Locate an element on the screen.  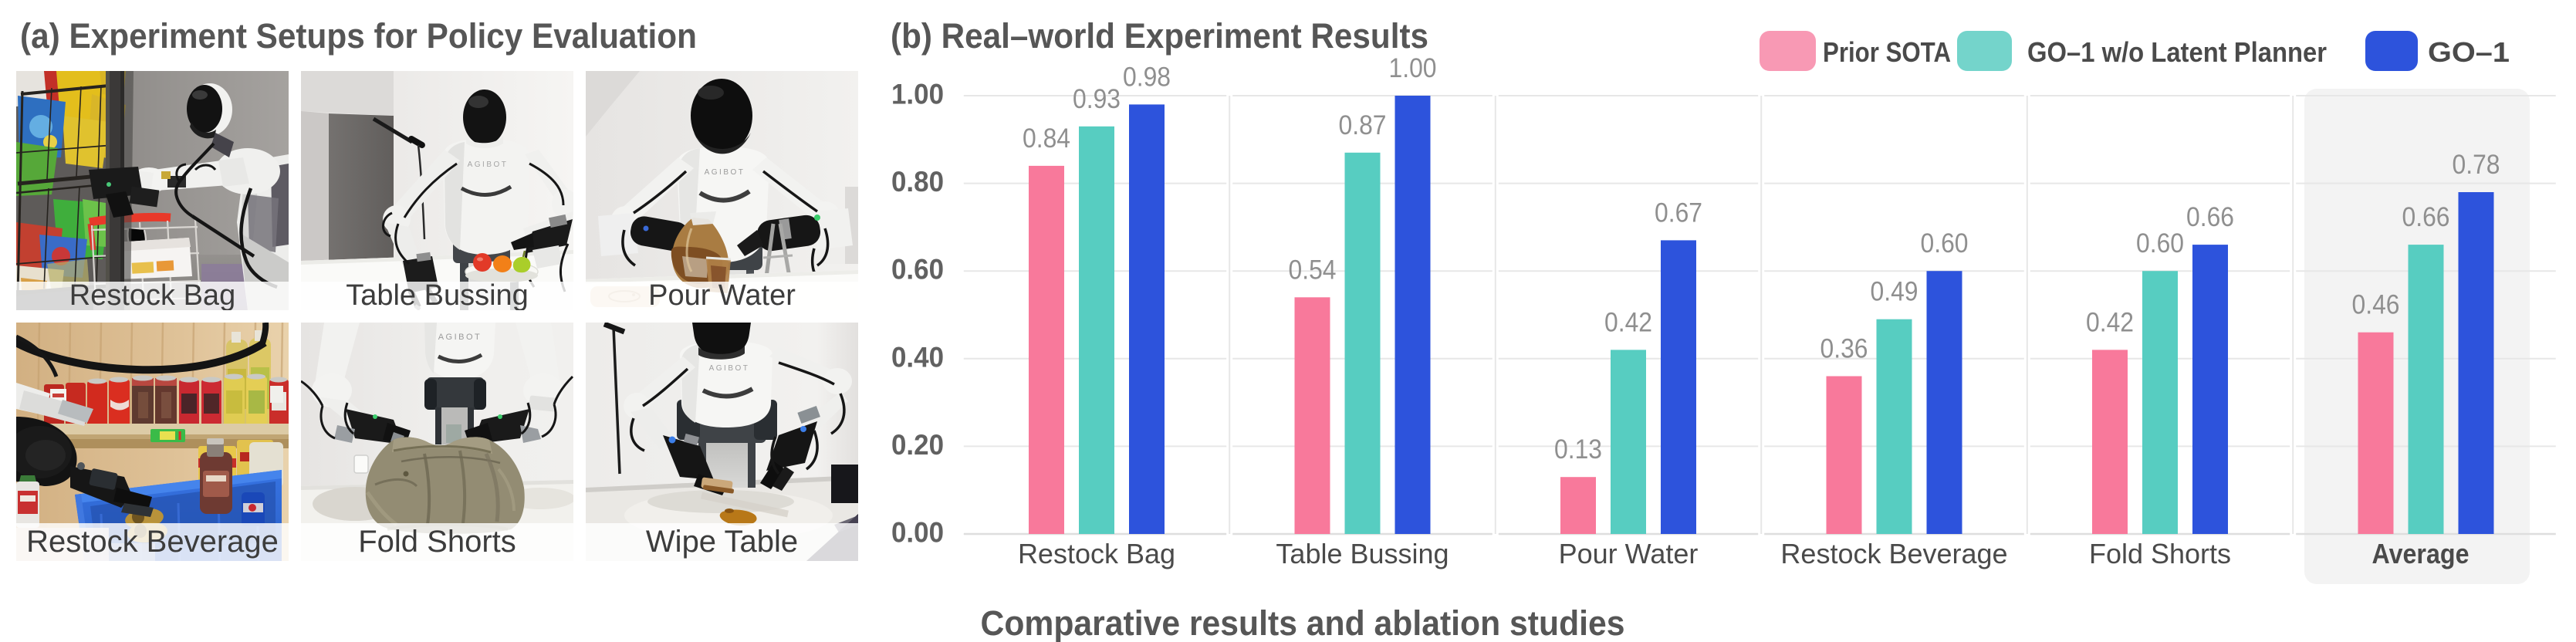
svg-text: 0.13 is located at coordinates (1578, 449).